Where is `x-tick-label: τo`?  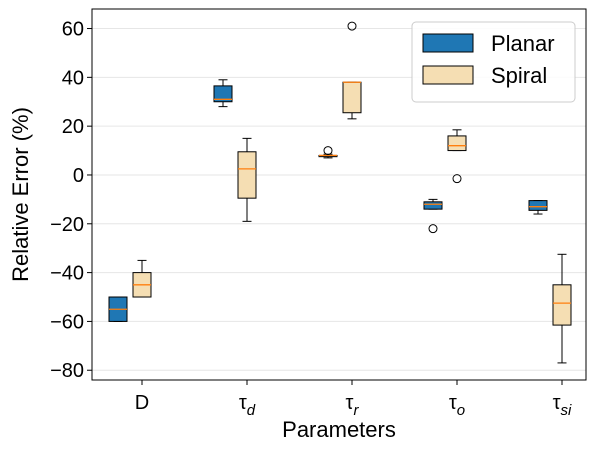
x-tick-label: τo is located at coordinates (457, 405).